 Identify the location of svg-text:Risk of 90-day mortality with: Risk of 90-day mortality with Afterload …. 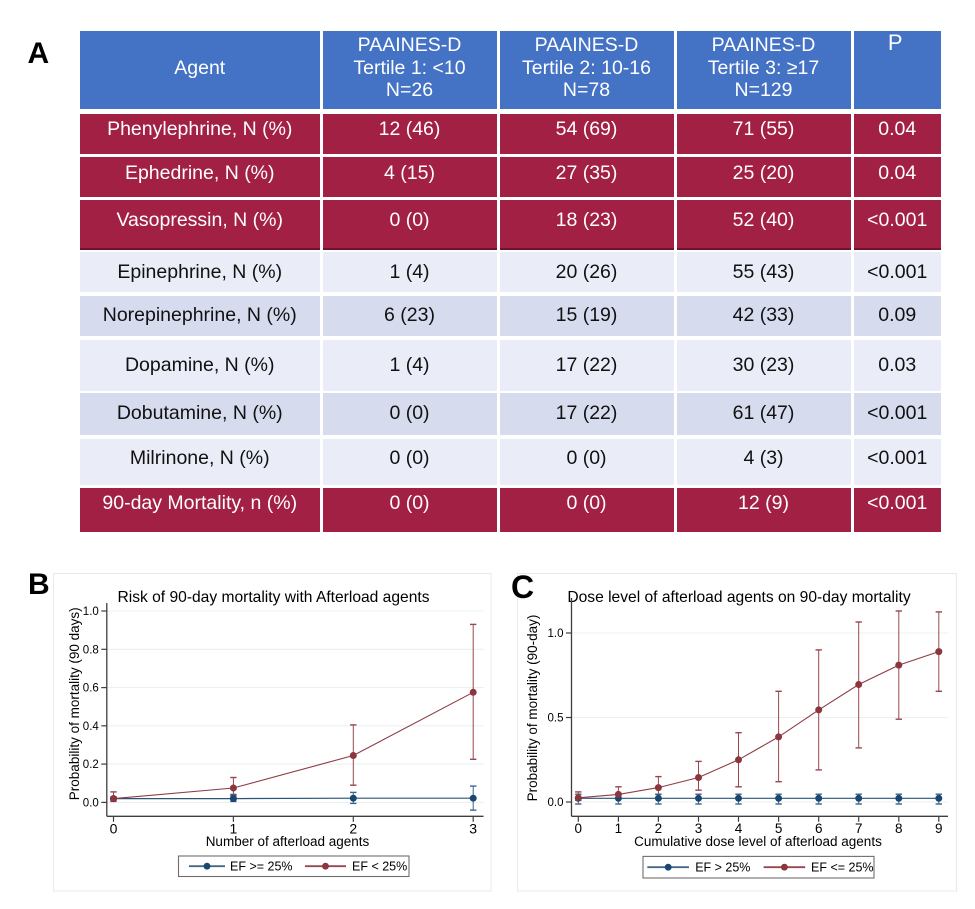
(273, 597).